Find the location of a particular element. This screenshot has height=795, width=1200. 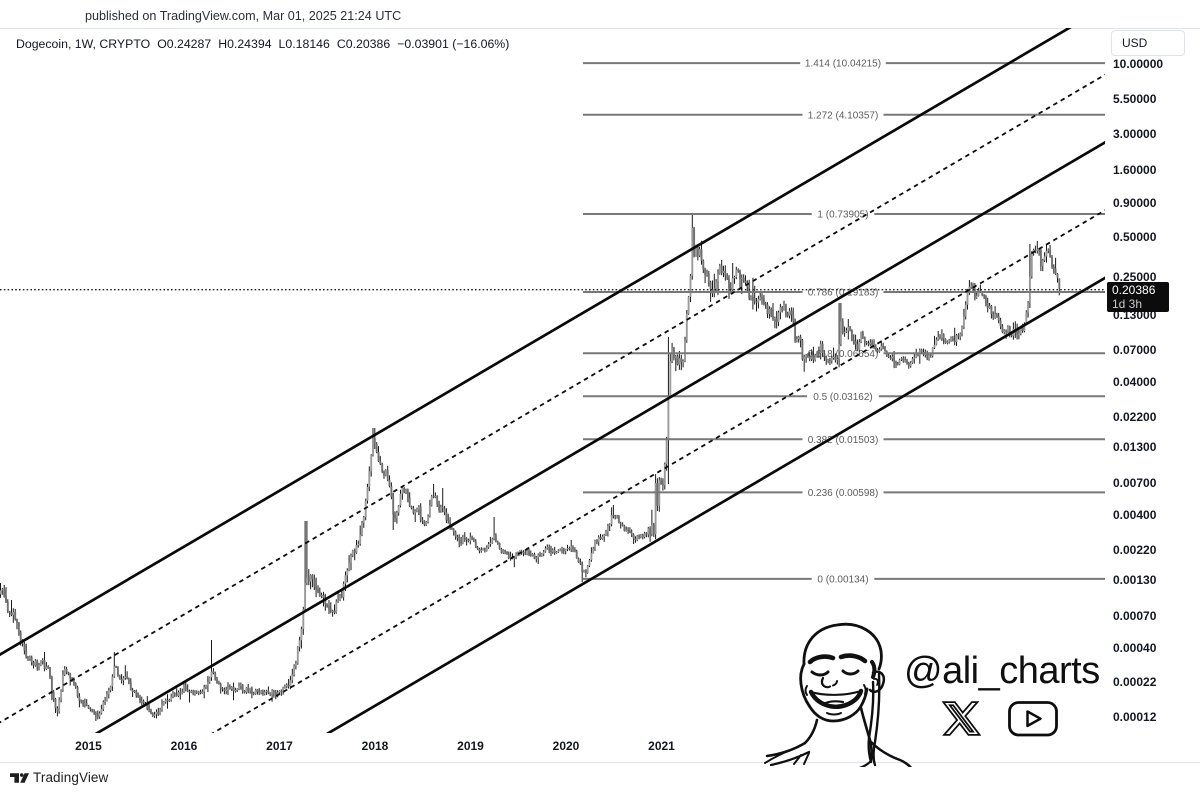

svg-text: 1 (0.73905) is located at coordinates (842, 215).